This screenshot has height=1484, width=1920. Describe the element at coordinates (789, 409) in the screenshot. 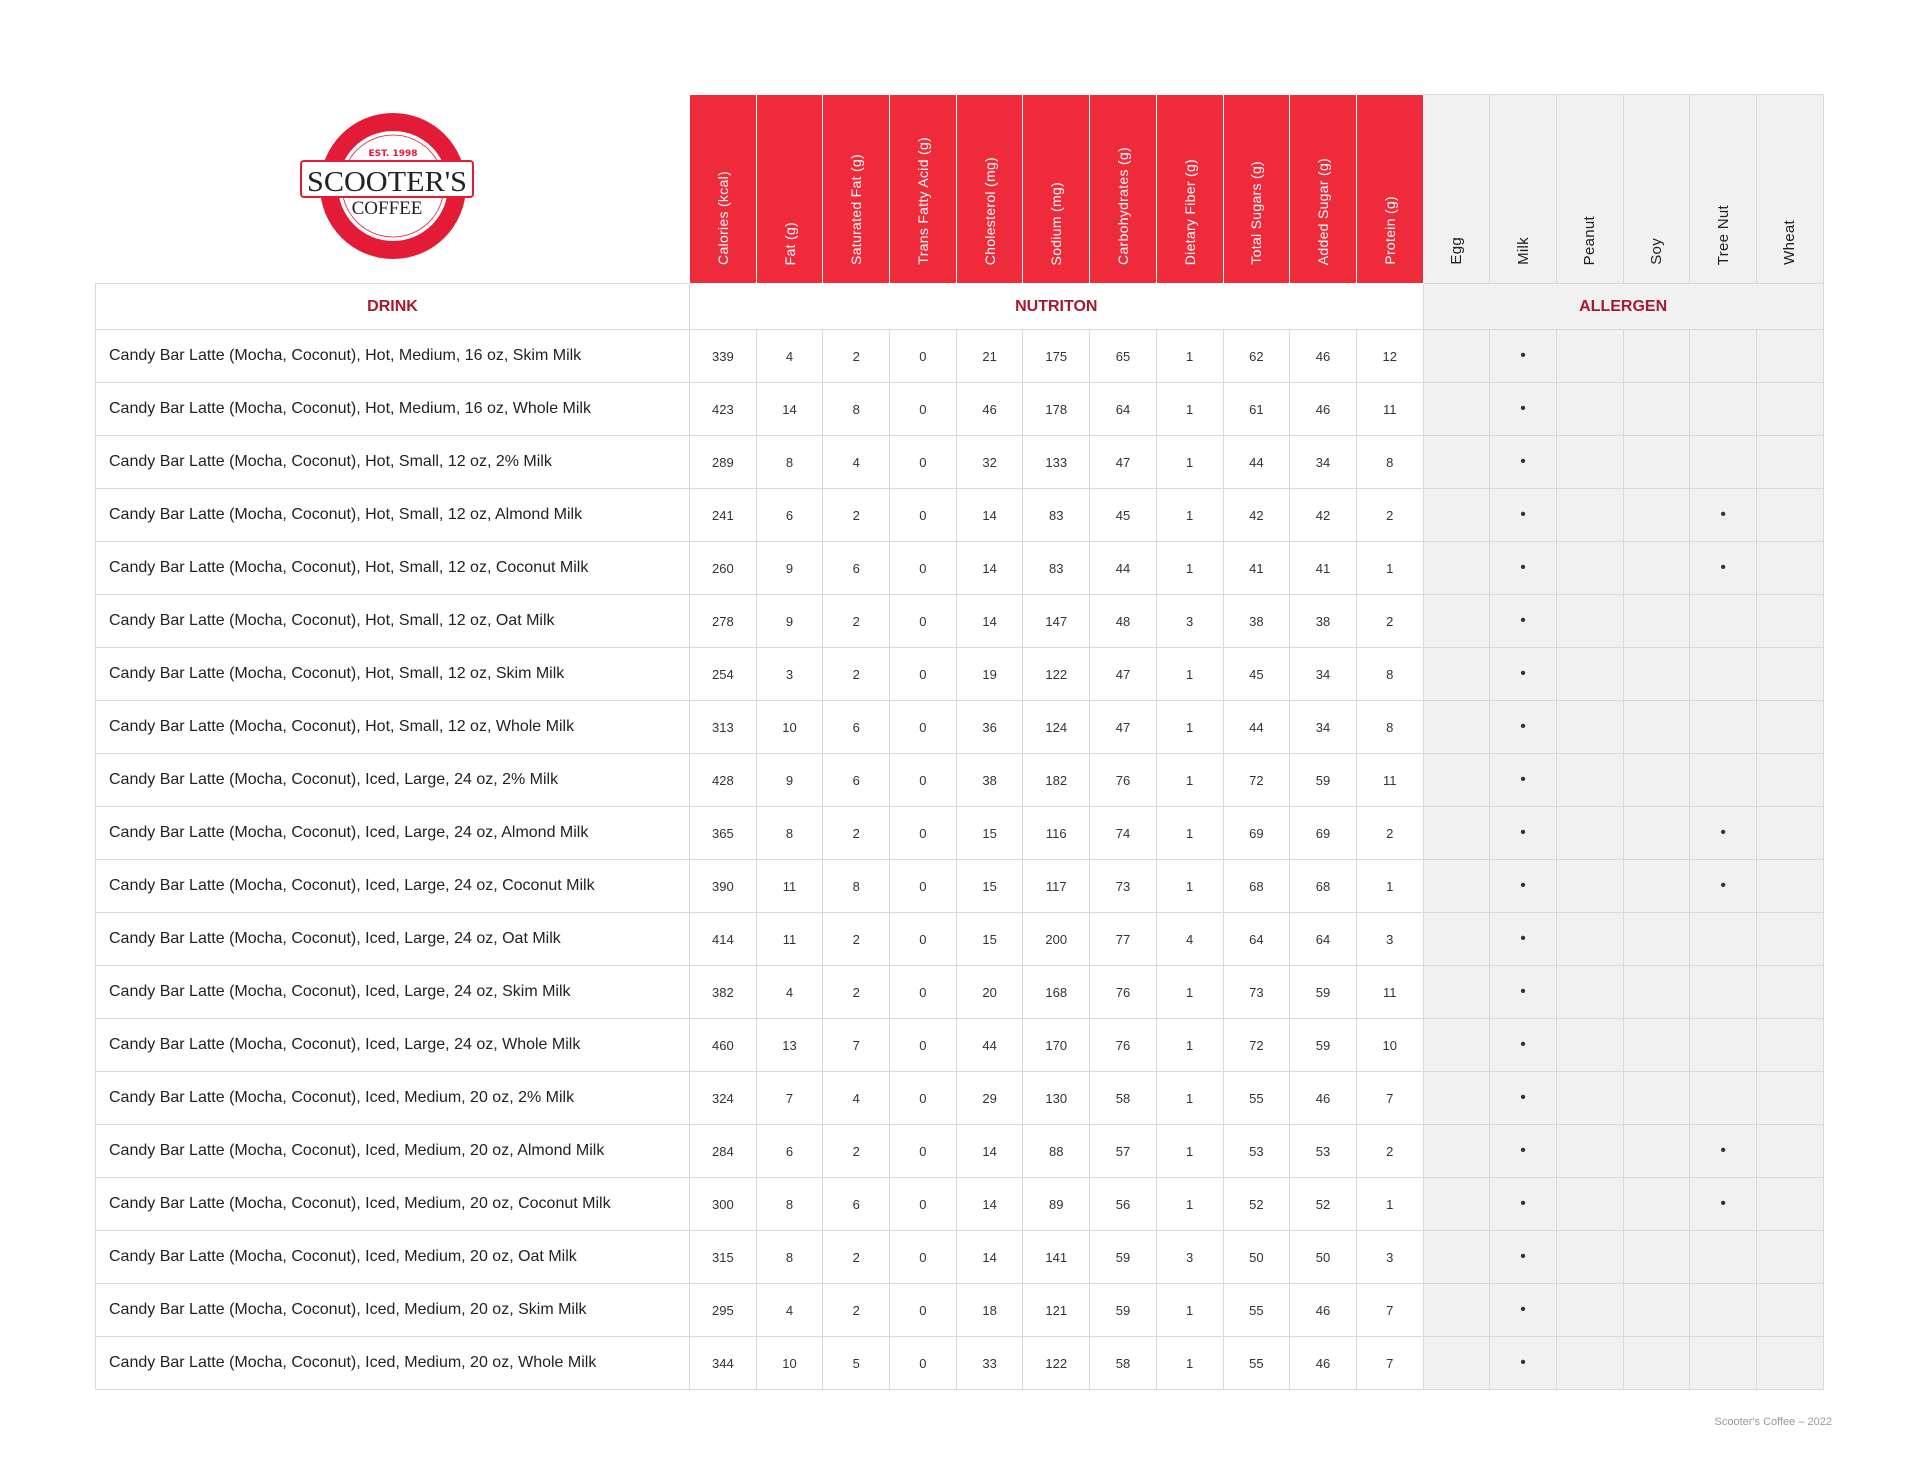

I see `nutrition-value: 14` at that location.